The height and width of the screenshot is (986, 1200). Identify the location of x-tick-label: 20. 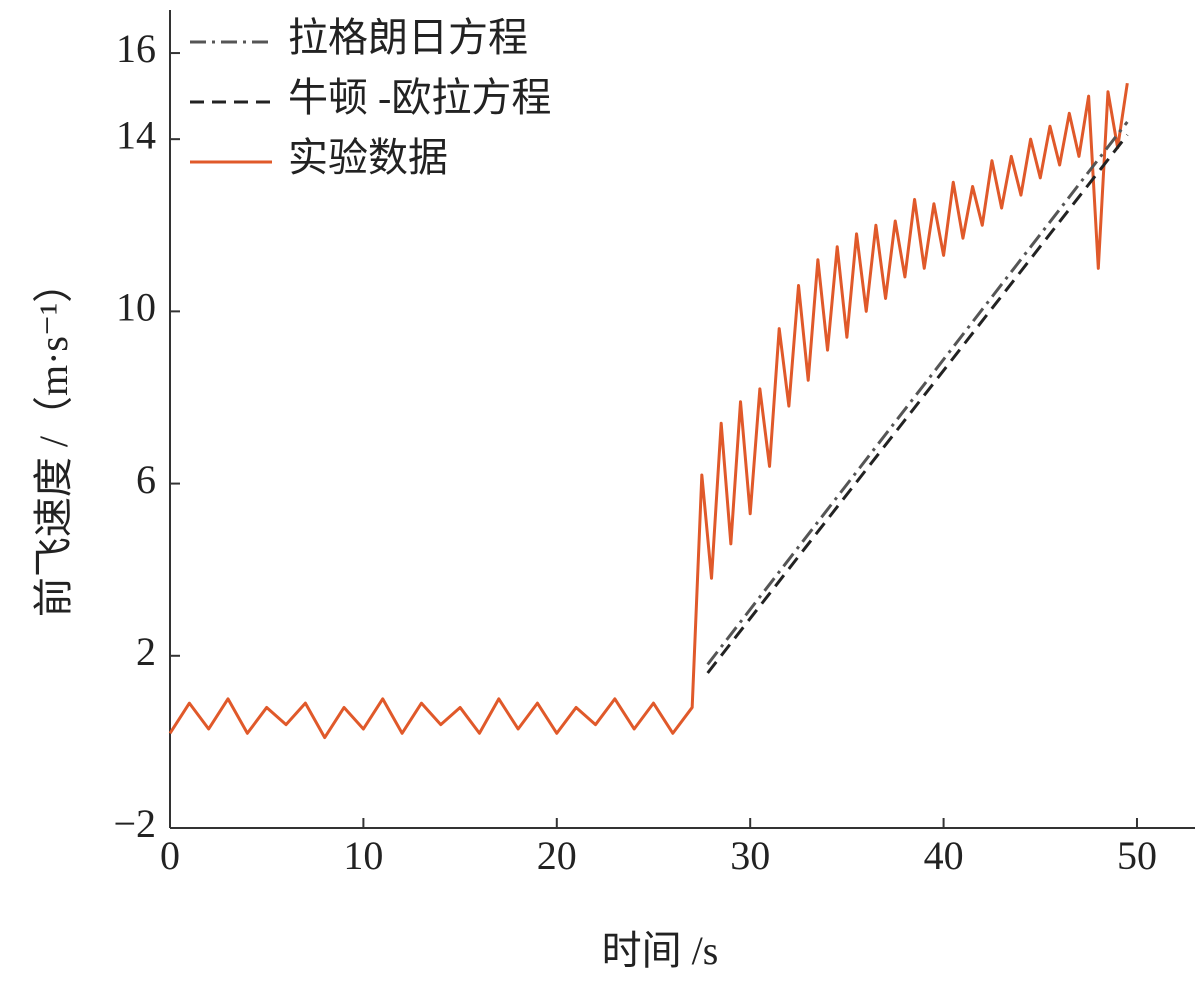
(557, 855).